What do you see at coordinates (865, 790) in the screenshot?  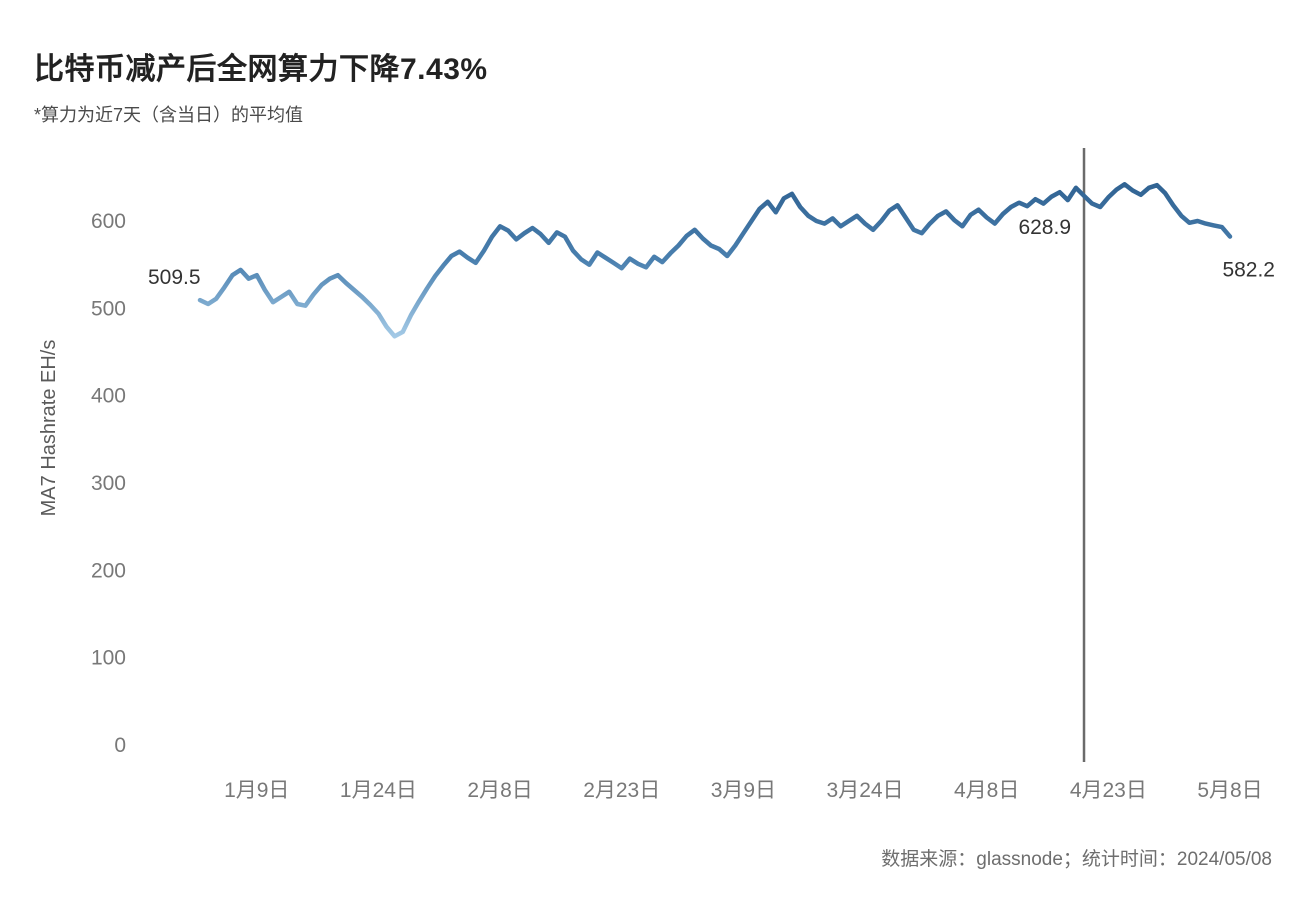 I see `x-tick-label: 3月24日` at bounding box center [865, 790].